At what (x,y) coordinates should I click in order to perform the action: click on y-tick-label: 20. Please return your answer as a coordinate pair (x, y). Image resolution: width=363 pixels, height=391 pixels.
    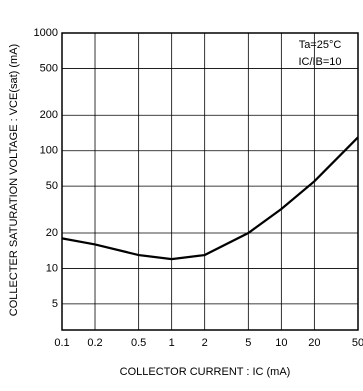
    Looking at the image, I should click on (52, 233).